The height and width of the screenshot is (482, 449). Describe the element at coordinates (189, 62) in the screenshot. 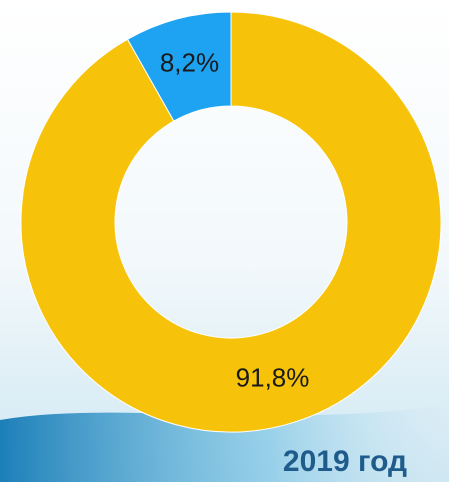

I see `data-label: 8,2%` at that location.